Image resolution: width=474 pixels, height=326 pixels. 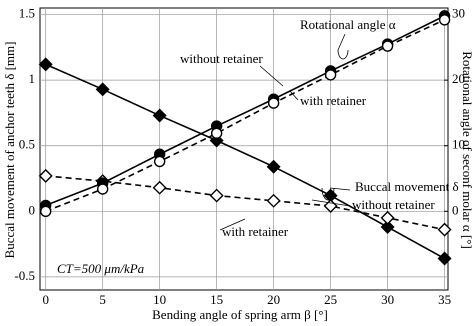 I want to click on y2-tick-label: 30, so click(x=458, y=13).